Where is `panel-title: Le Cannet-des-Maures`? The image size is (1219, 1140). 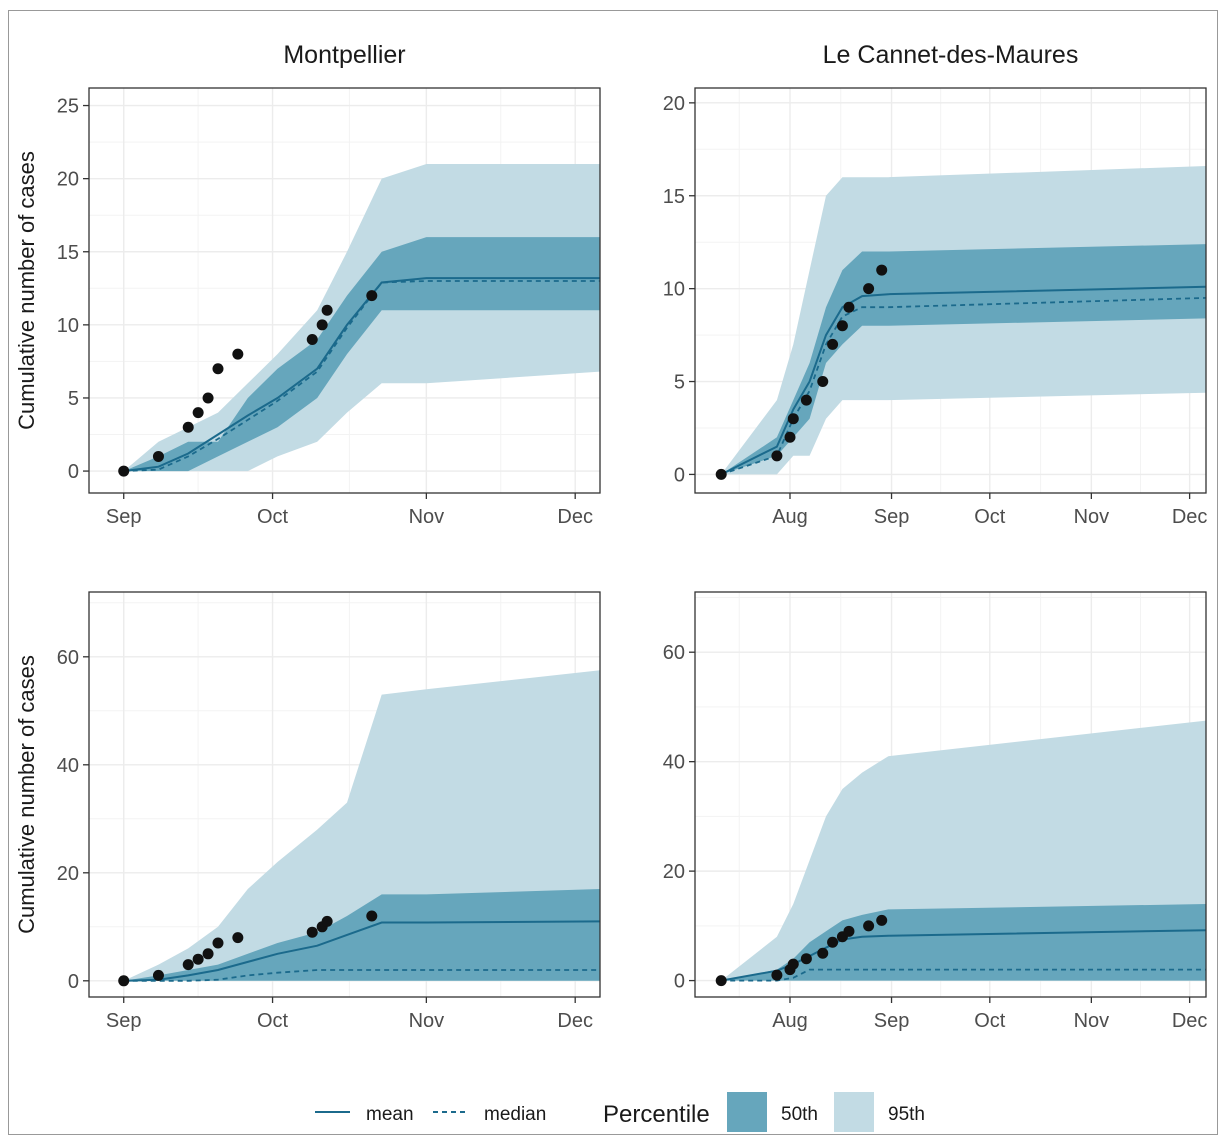
panel-title: Le Cannet-des-Maures is located at coordinates (951, 55).